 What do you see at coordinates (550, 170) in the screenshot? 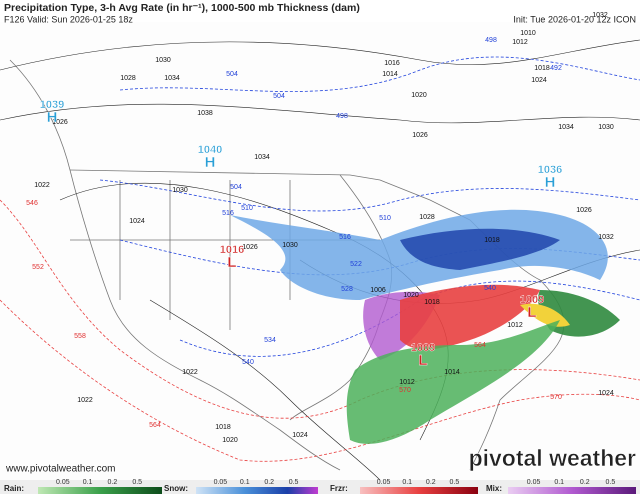
I see `center-value: 1036` at bounding box center [550, 170].